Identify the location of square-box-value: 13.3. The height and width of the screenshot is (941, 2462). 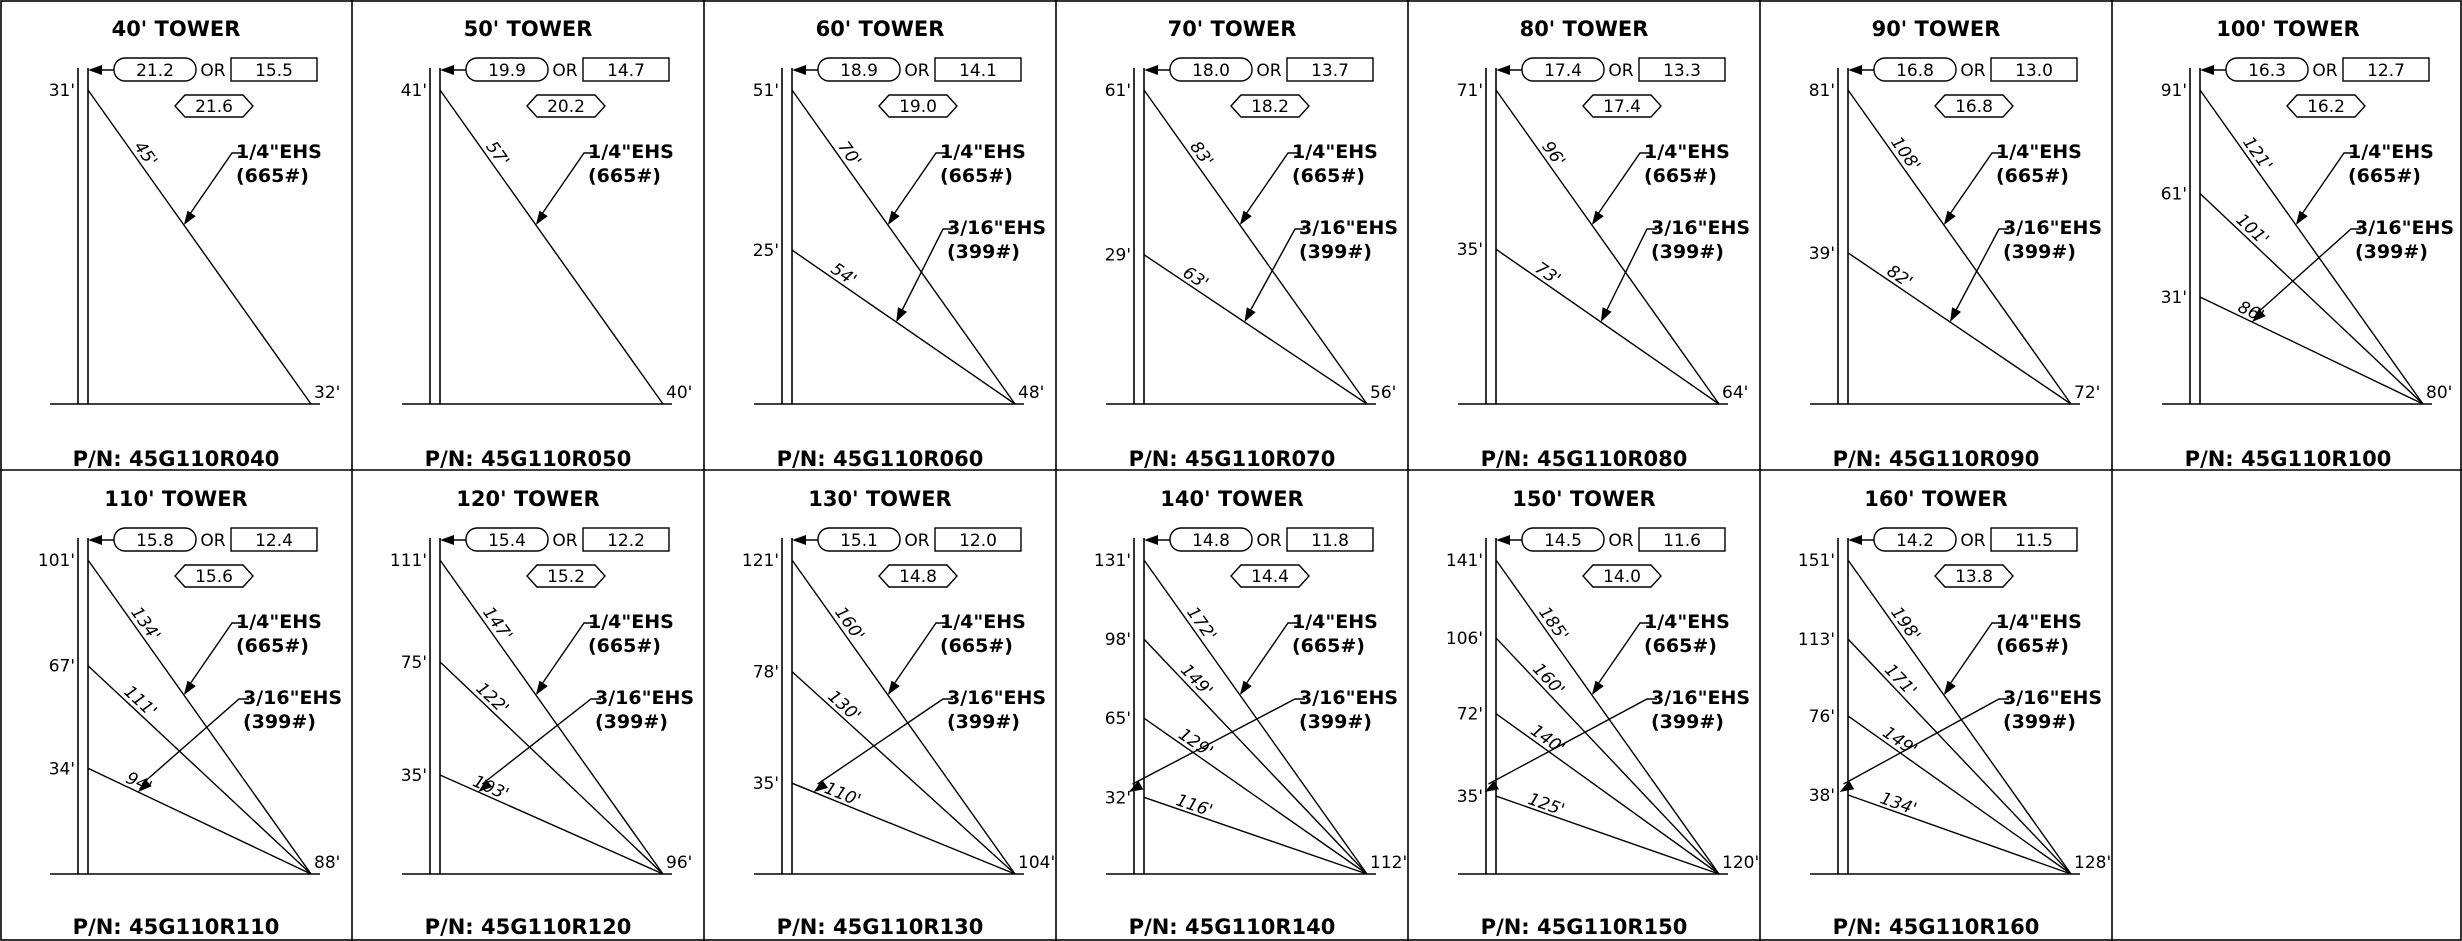
(1682, 71).